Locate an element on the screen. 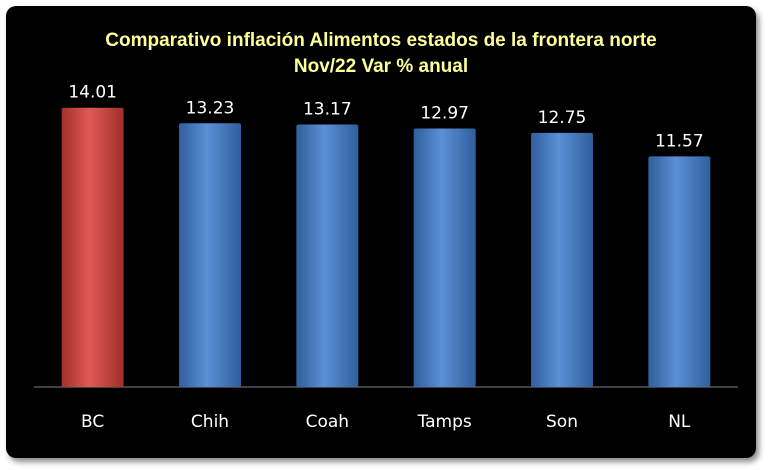  category-label-tamps: Tamps is located at coordinates (444, 422).